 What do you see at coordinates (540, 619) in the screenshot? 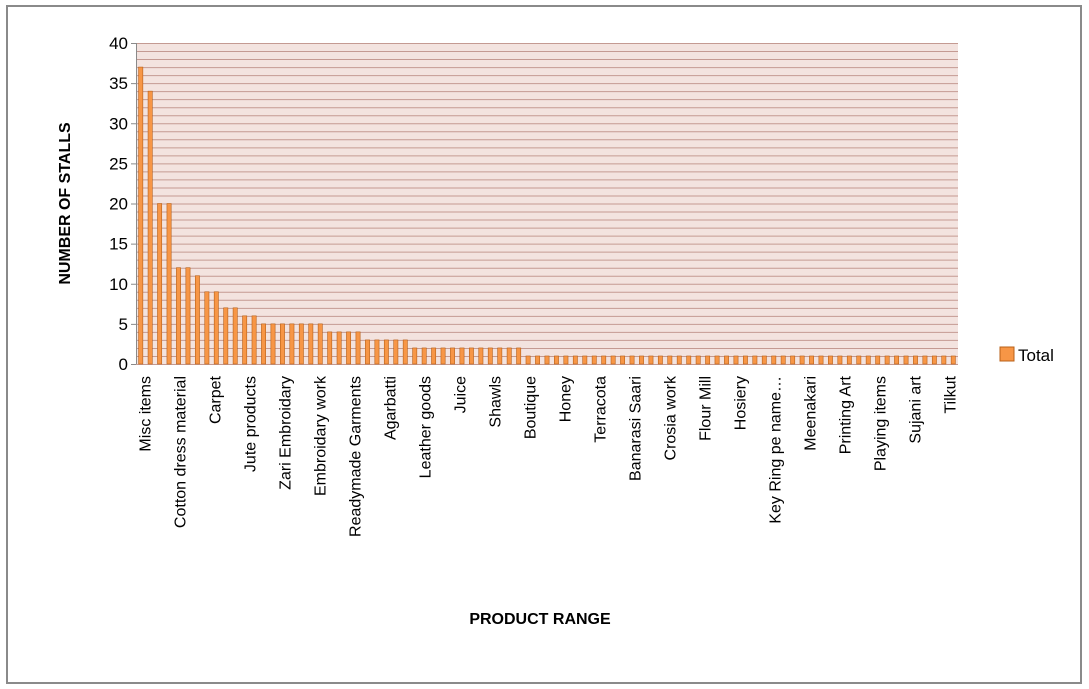
I see `x-axis-title: PRODUCT RANGE` at bounding box center [540, 619].